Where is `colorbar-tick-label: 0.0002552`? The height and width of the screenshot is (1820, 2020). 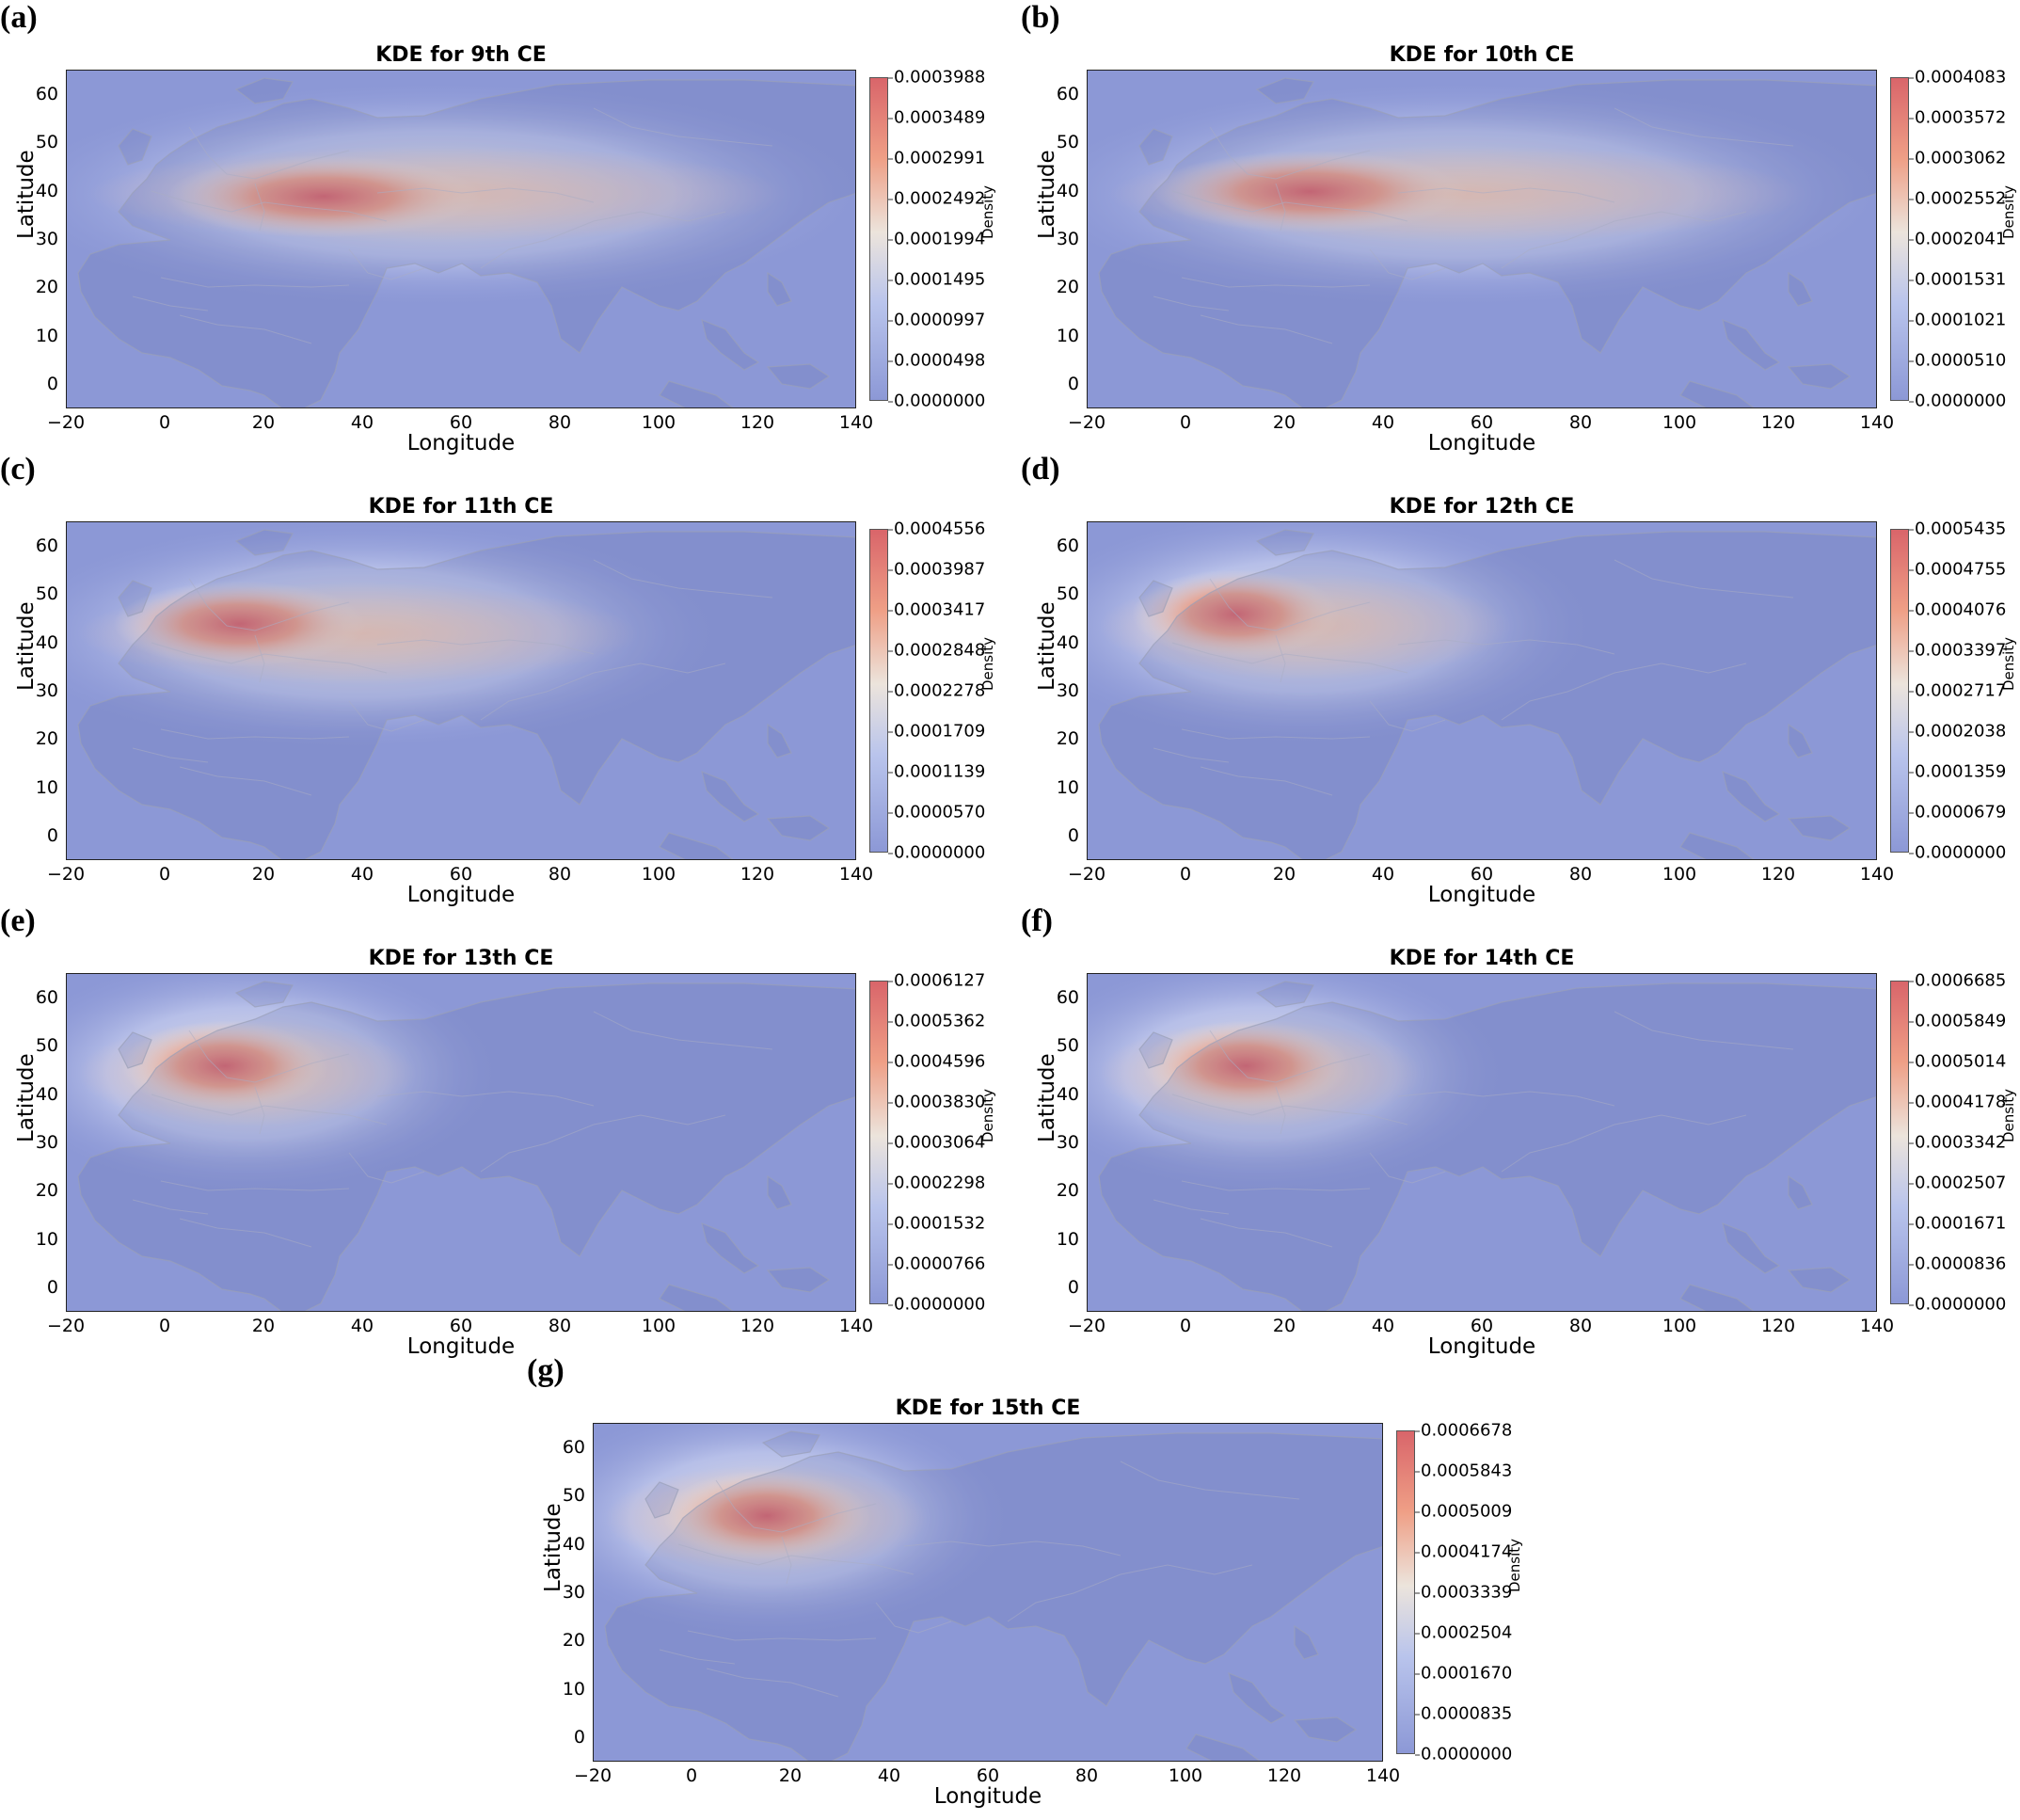 colorbar-tick-label: 0.0002552 is located at coordinates (1957, 198).